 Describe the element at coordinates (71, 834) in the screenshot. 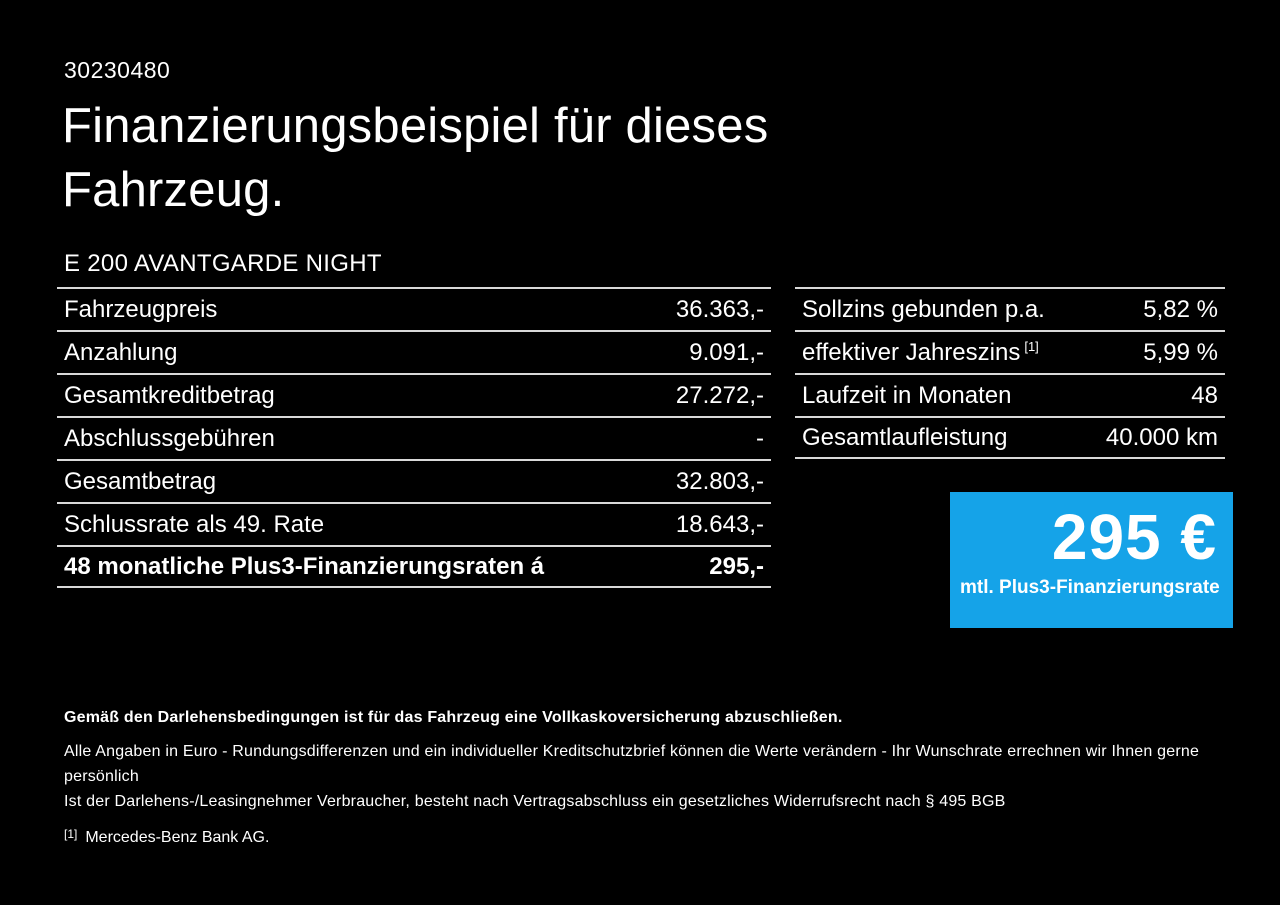

I see `footnote-marker: [1]` at that location.